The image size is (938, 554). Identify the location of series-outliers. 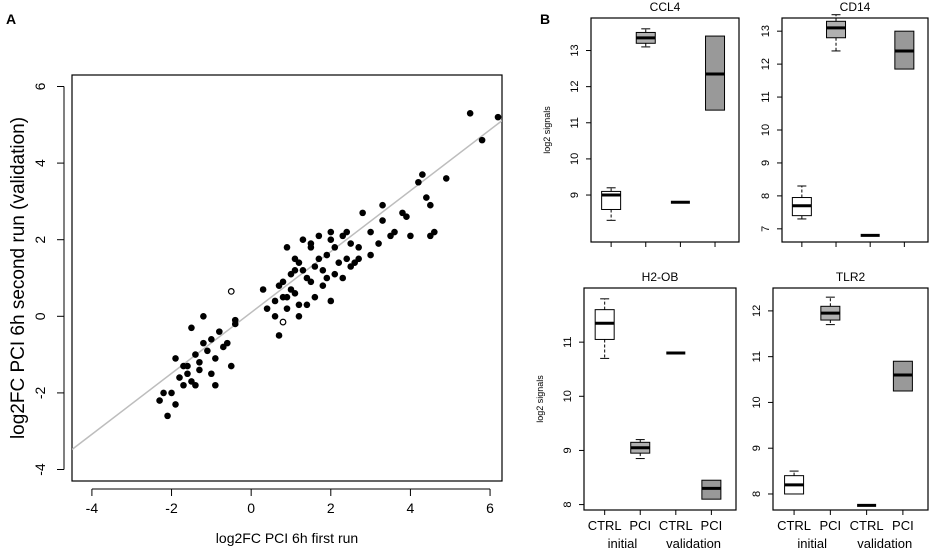
(257, 307).